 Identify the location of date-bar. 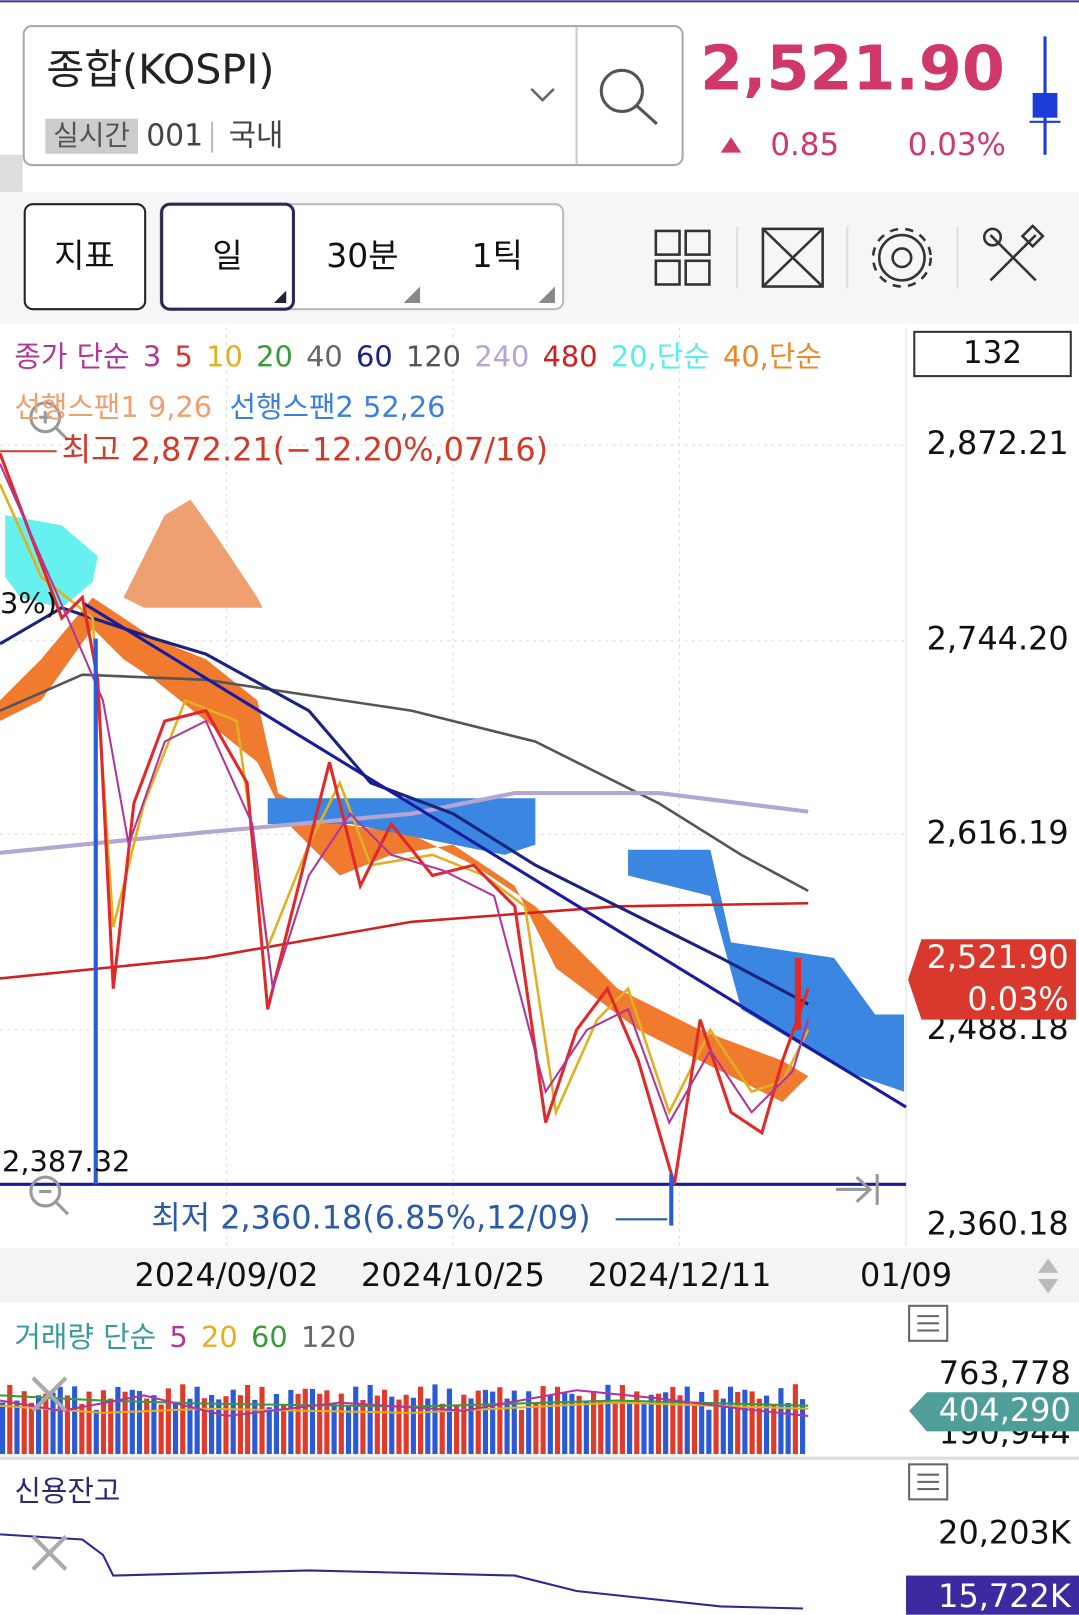
(539, 1275).